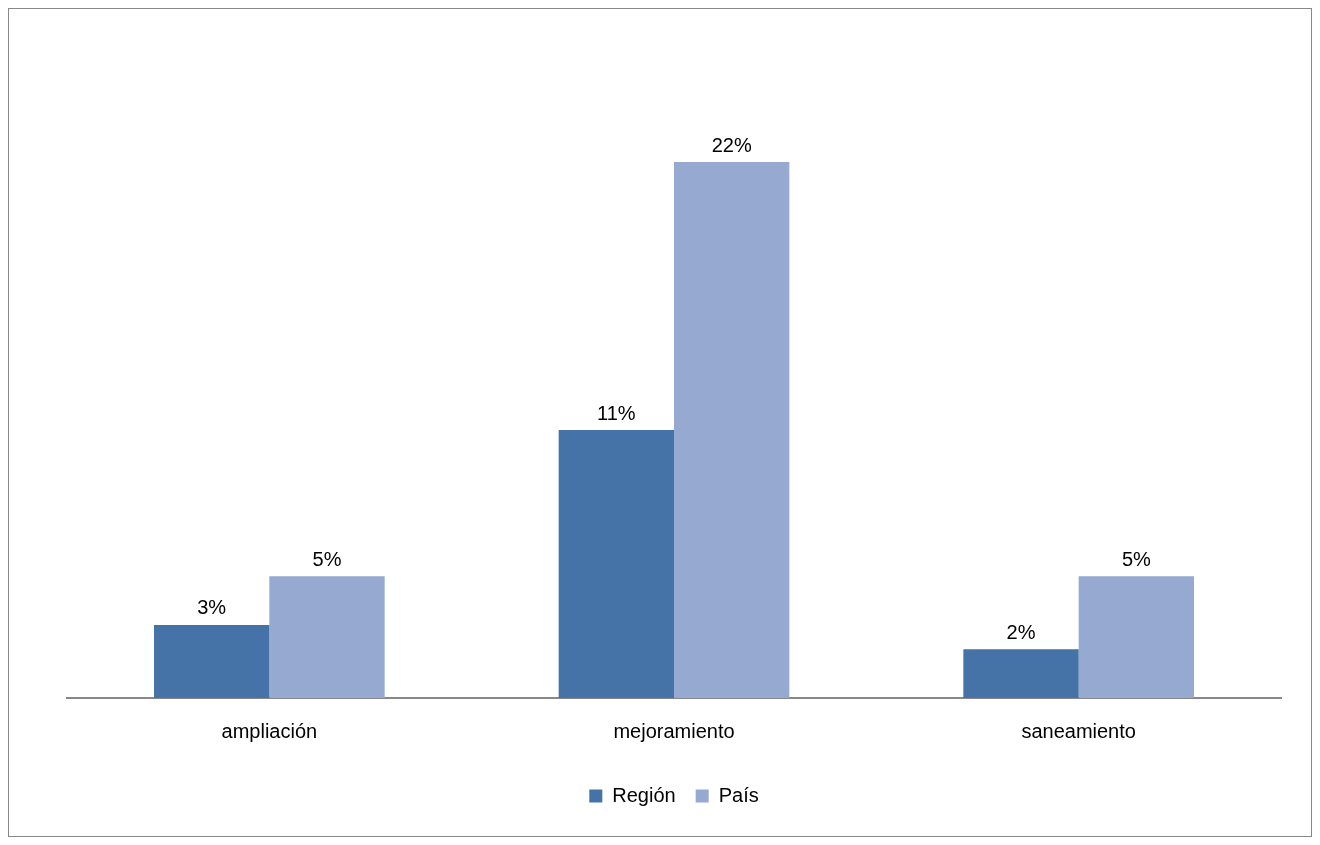  I want to click on data-label: 22%, so click(731, 144).